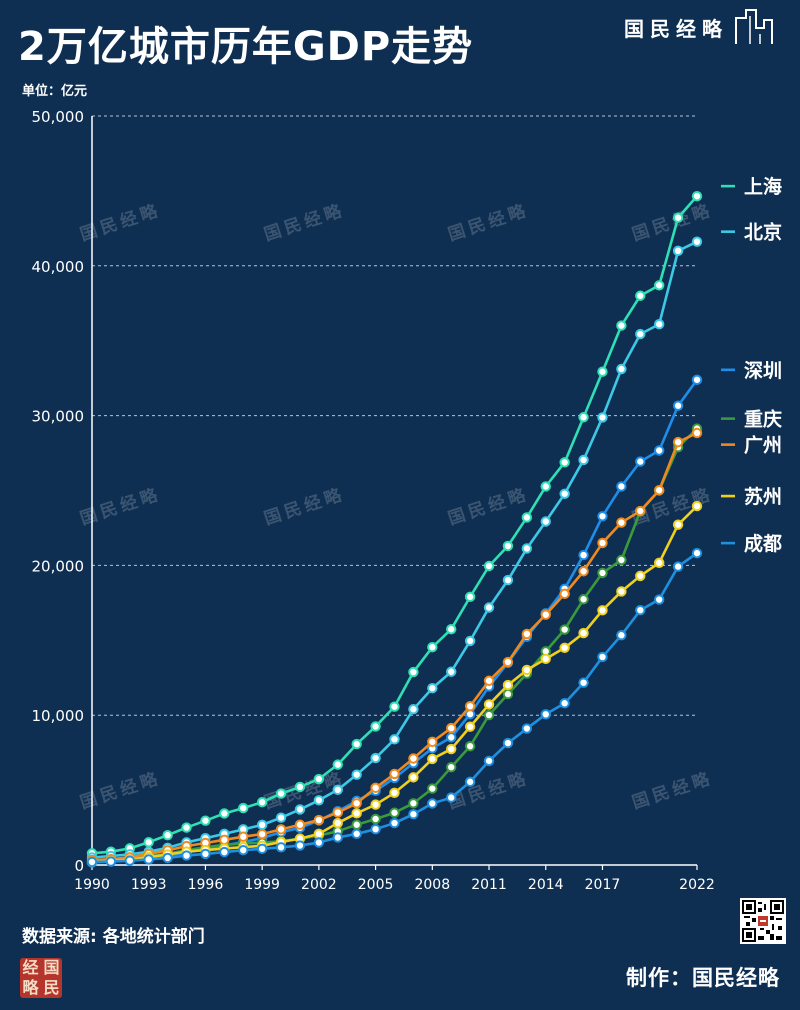 This screenshot has width=800, height=1010. What do you see at coordinates (763, 543) in the screenshot?
I see `legend-label: 成都` at bounding box center [763, 543].